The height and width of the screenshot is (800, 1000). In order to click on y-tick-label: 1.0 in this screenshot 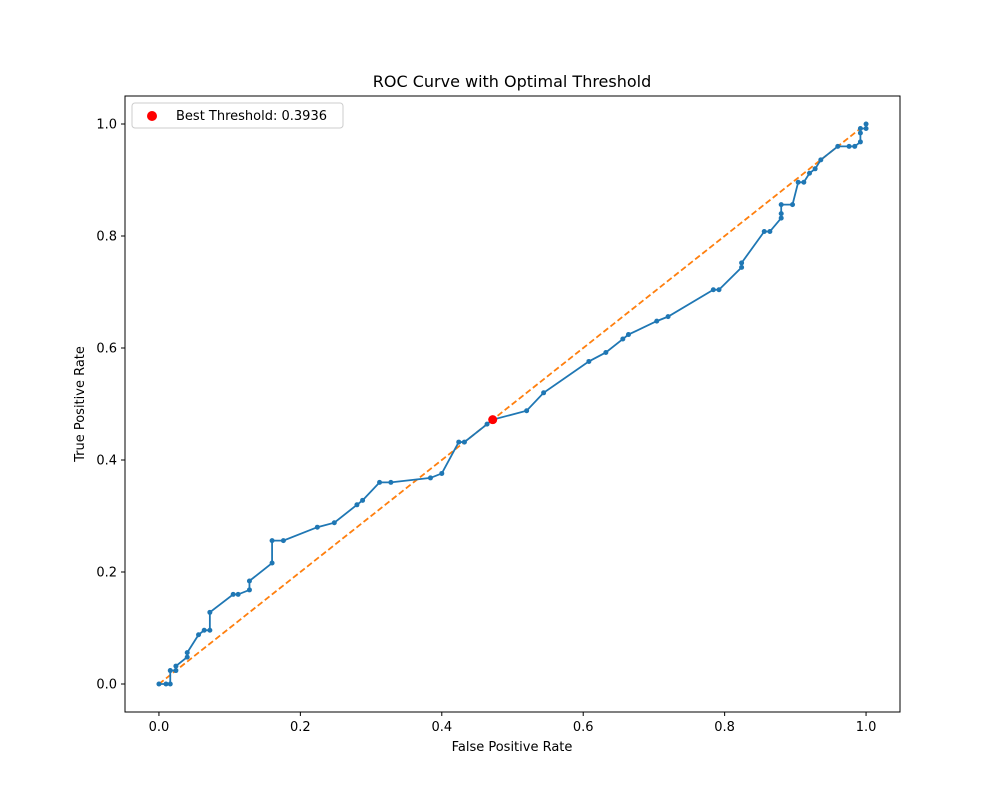, I will do `click(106, 125)`.